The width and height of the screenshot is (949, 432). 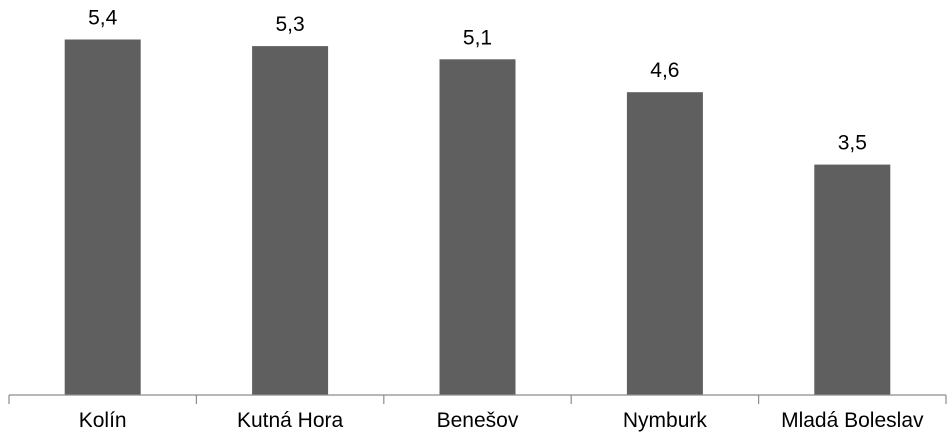 What do you see at coordinates (852, 420) in the screenshot?
I see `category-label-4: Mladá Boleslav` at bounding box center [852, 420].